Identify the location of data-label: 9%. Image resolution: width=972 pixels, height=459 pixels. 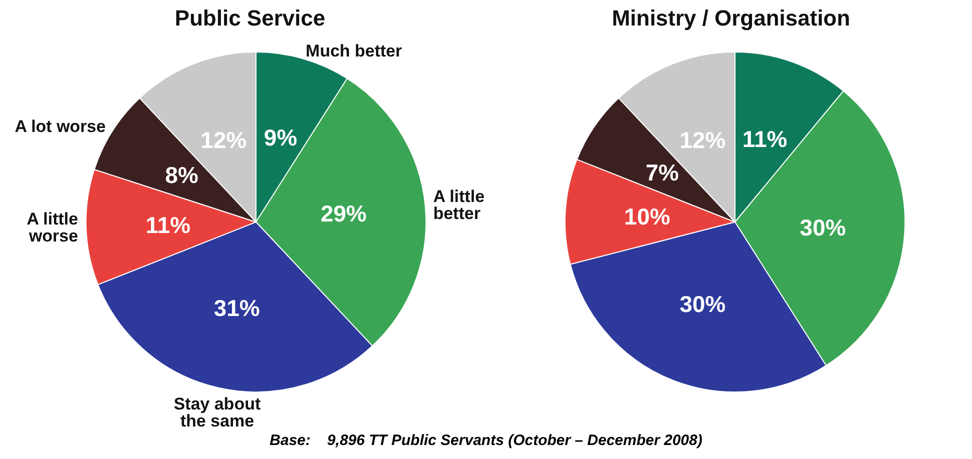
(281, 137).